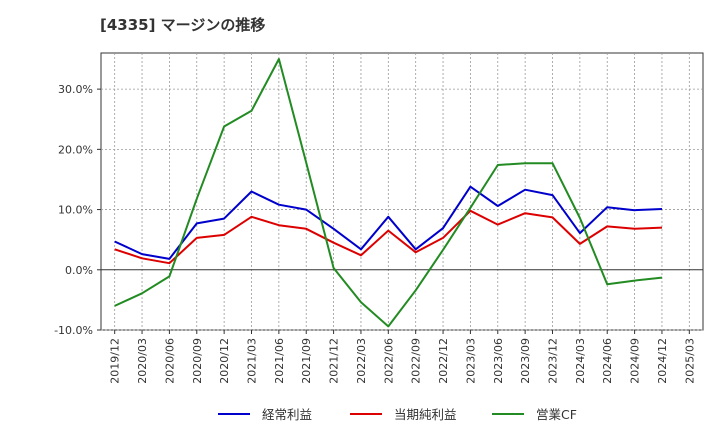  Describe the element at coordinates (334, 361) in the screenshot. I see `x-tick-label: 2021/12` at that location.